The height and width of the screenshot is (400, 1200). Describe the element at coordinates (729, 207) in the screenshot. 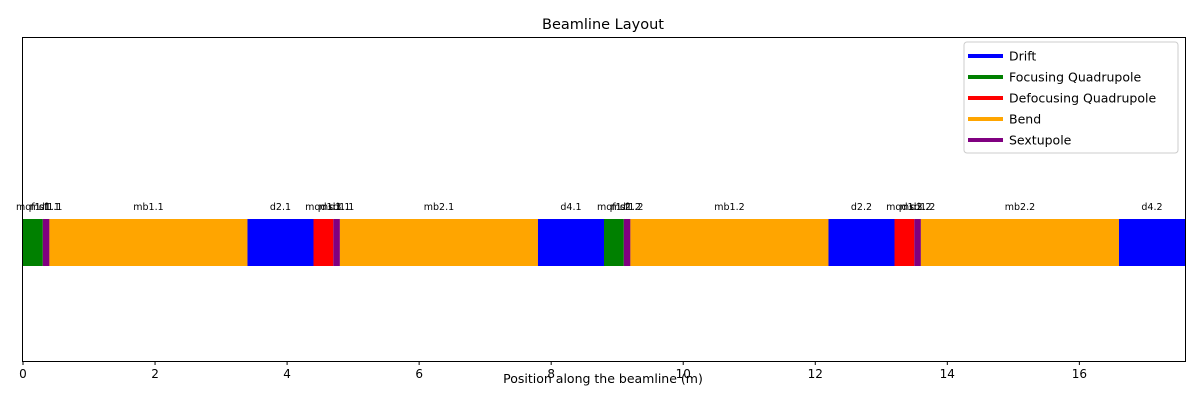

I see `element-label-mb1.2: mb1.2` at that location.